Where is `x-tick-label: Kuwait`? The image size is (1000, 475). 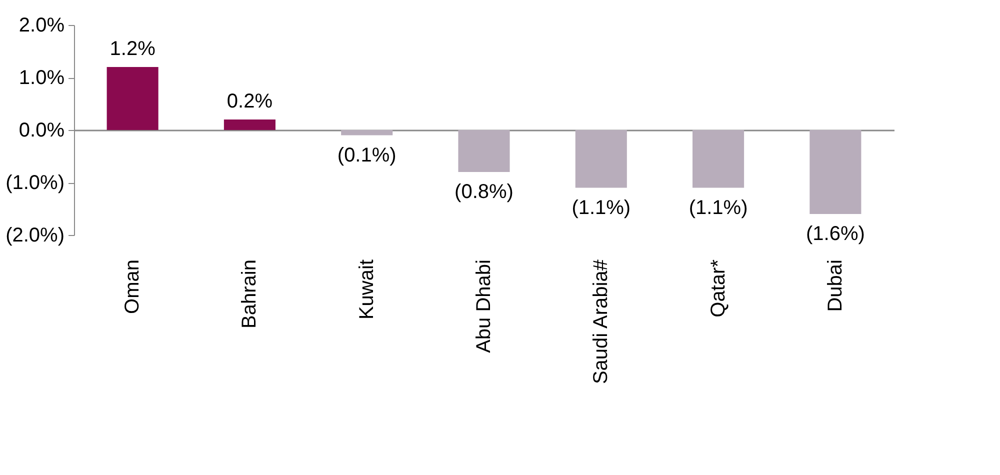
x-tick-label: Kuwait is located at coordinates (367, 289).